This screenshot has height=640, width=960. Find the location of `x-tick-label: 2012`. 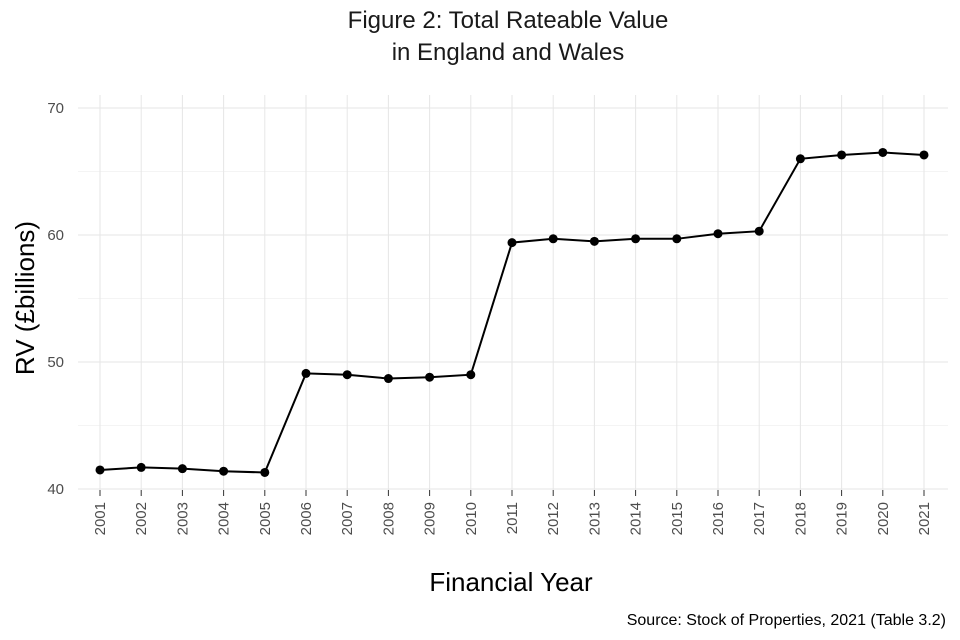

x-tick-label: 2012 is located at coordinates (553, 518).